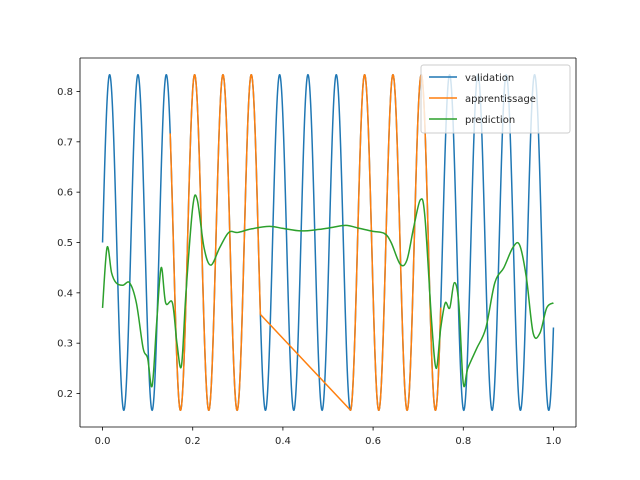  I want to click on y-tick-label: 0.8, so click(65, 92).